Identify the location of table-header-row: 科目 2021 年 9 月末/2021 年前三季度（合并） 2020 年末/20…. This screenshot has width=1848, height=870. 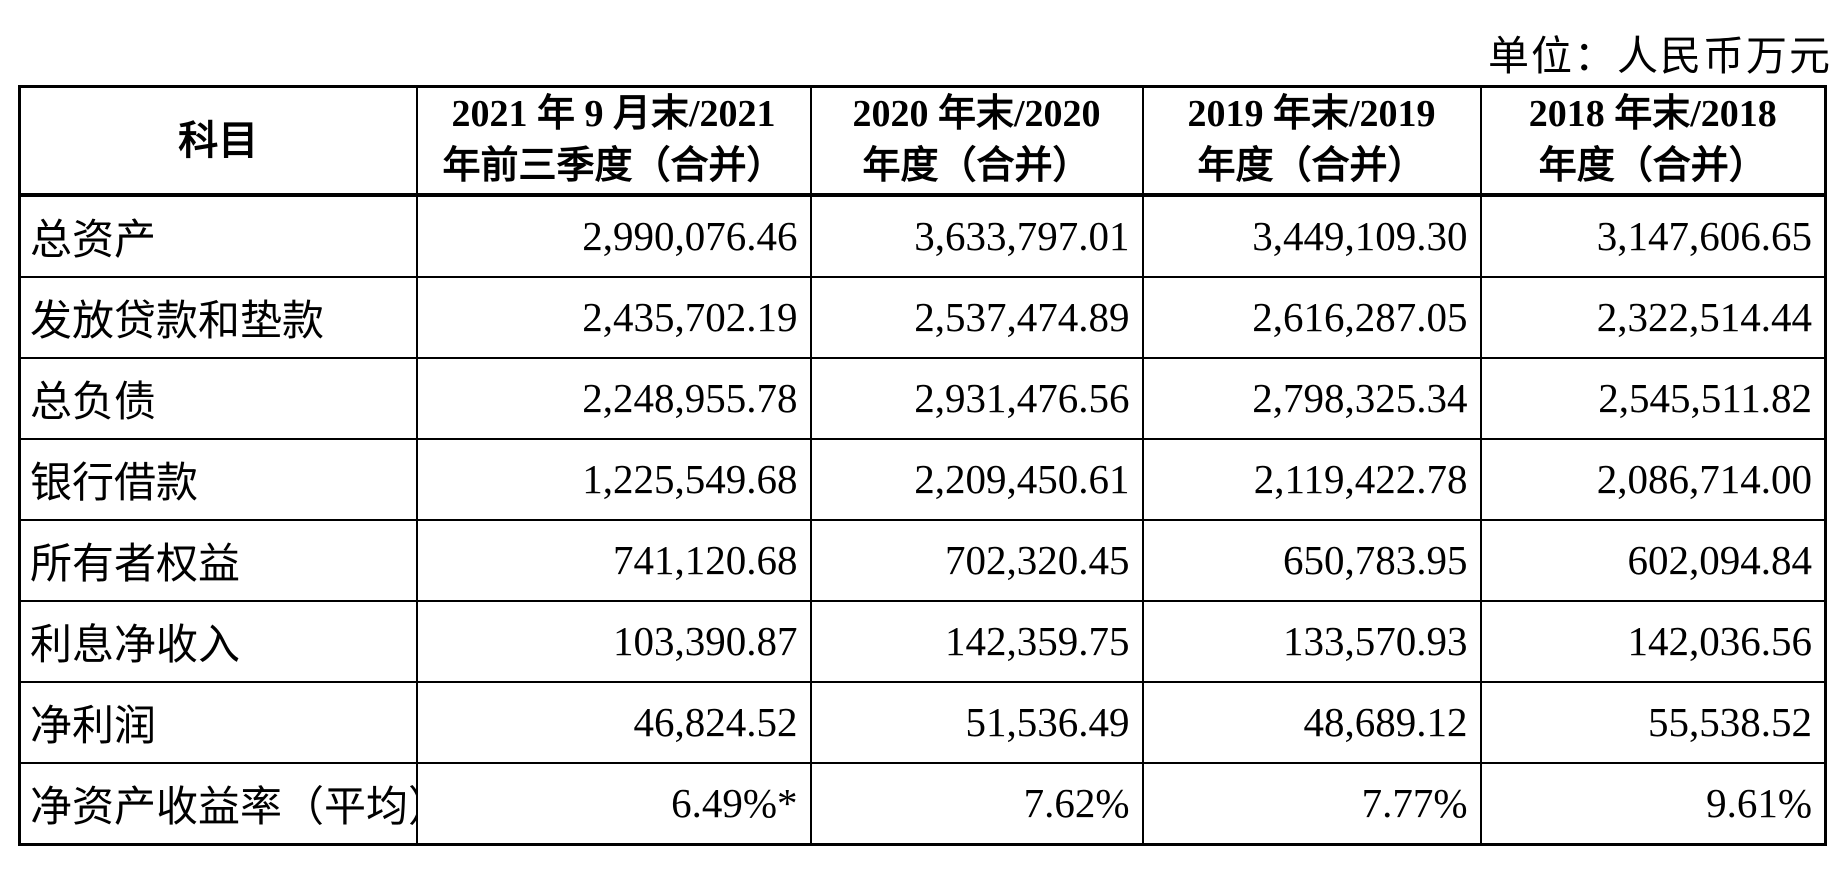
(922, 141).